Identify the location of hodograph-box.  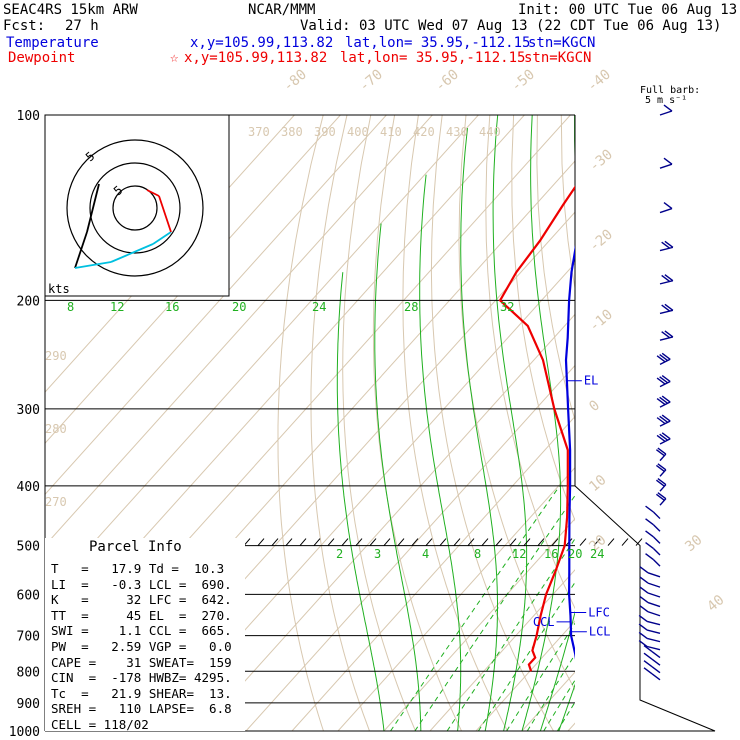
(137, 205).